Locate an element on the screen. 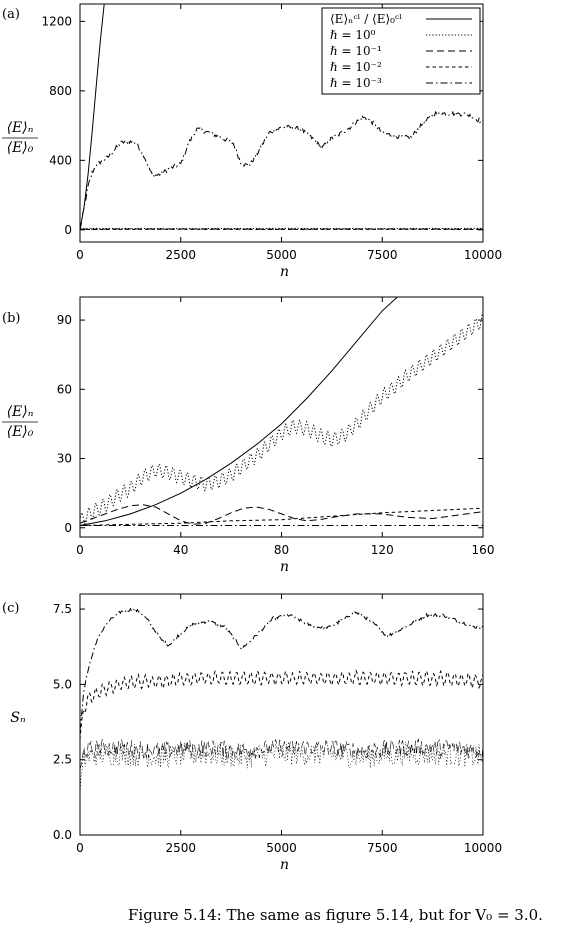  y-axis-label: Sₙ is located at coordinates (18, 718).